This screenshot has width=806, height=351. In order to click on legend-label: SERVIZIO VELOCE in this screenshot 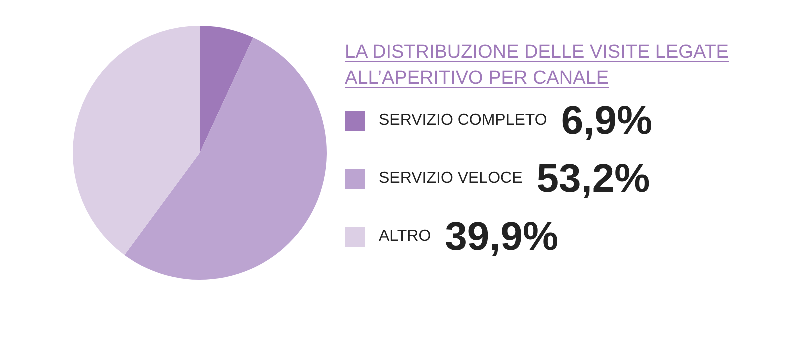, I will do `click(451, 179)`.